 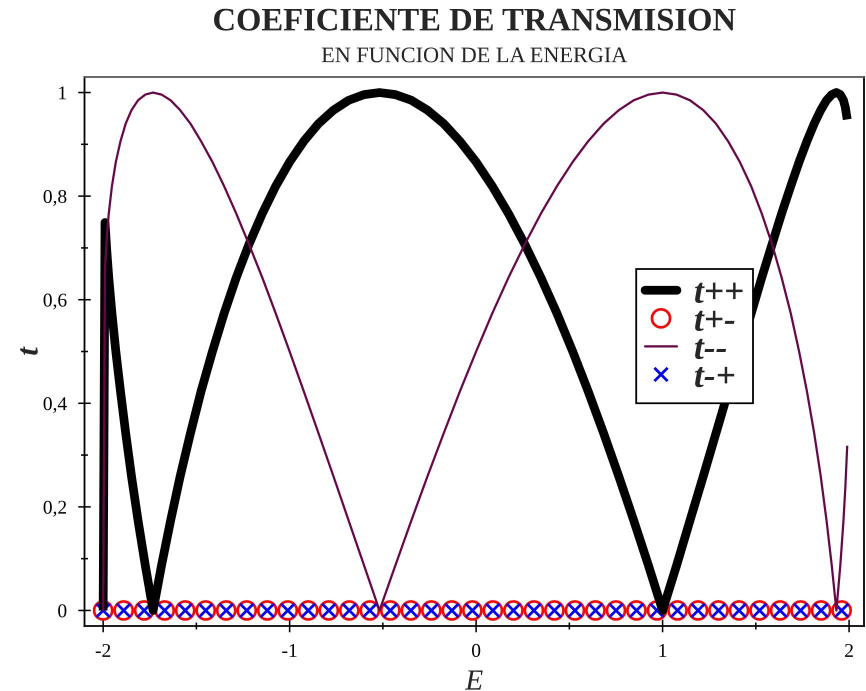 What do you see at coordinates (55, 198) in the screenshot?
I see `y-tick-label: 0,8` at bounding box center [55, 198].